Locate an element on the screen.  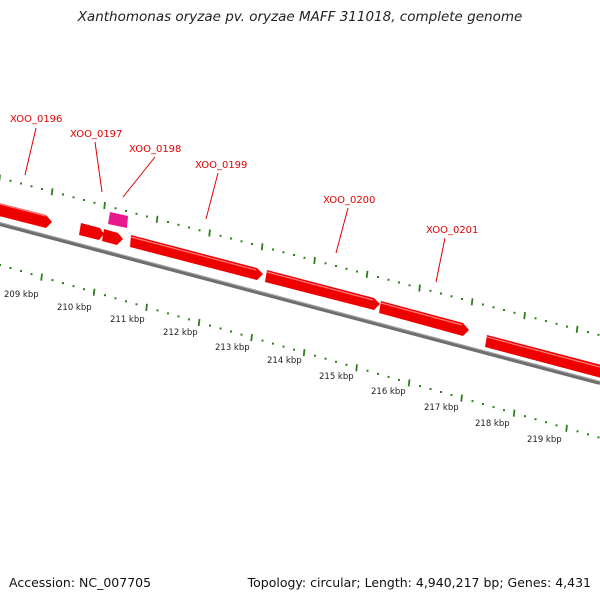
gene-label-xoo-0201: XOO_0201 is located at coordinates (452, 230).